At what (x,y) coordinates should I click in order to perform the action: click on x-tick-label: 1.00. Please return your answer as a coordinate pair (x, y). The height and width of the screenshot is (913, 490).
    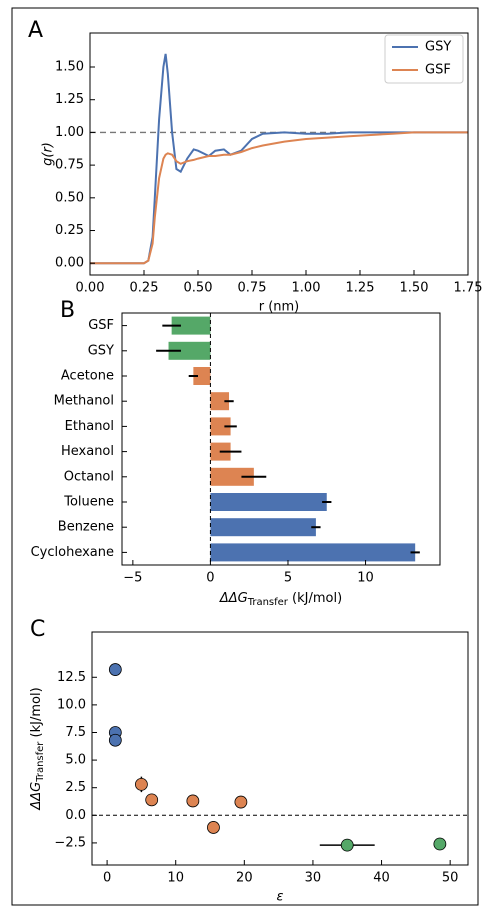
    Looking at the image, I should click on (306, 288).